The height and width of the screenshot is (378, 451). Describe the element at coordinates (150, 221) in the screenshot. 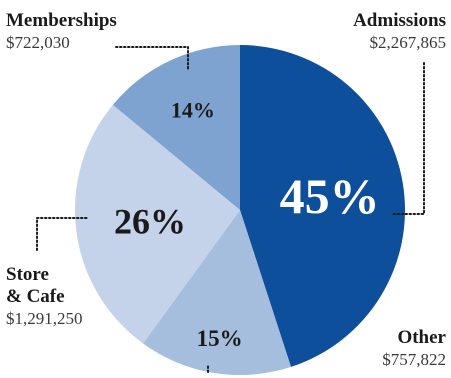

I see `percent-label-store-cafe: 26%` at that location.